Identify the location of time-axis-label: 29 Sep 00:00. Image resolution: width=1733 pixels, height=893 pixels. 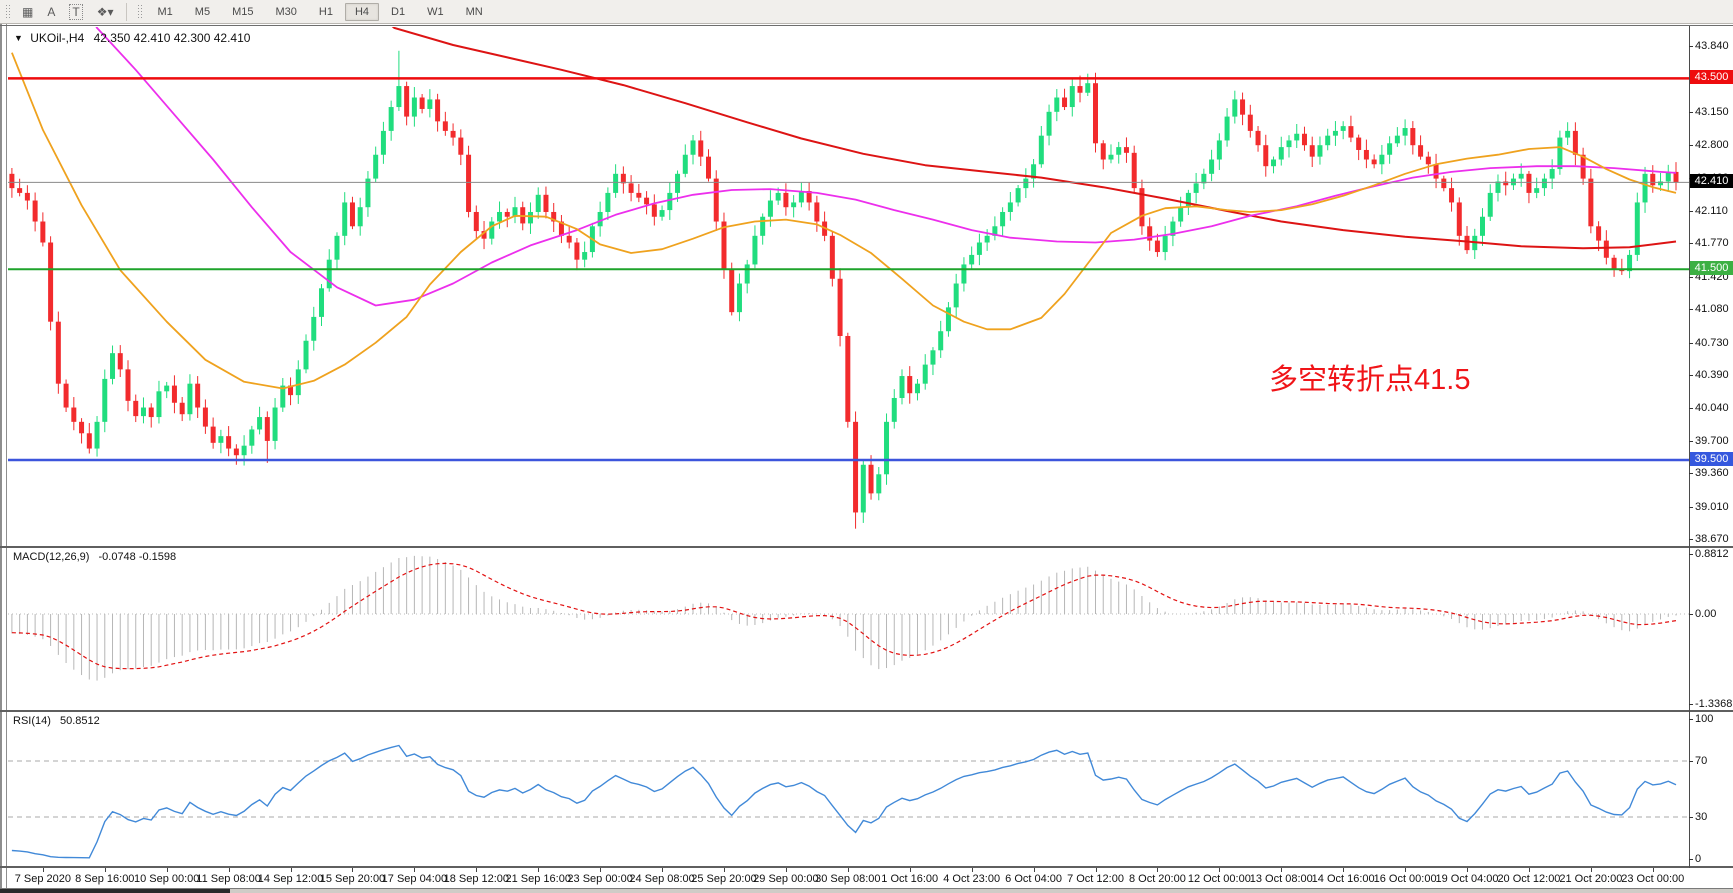
(786, 879).